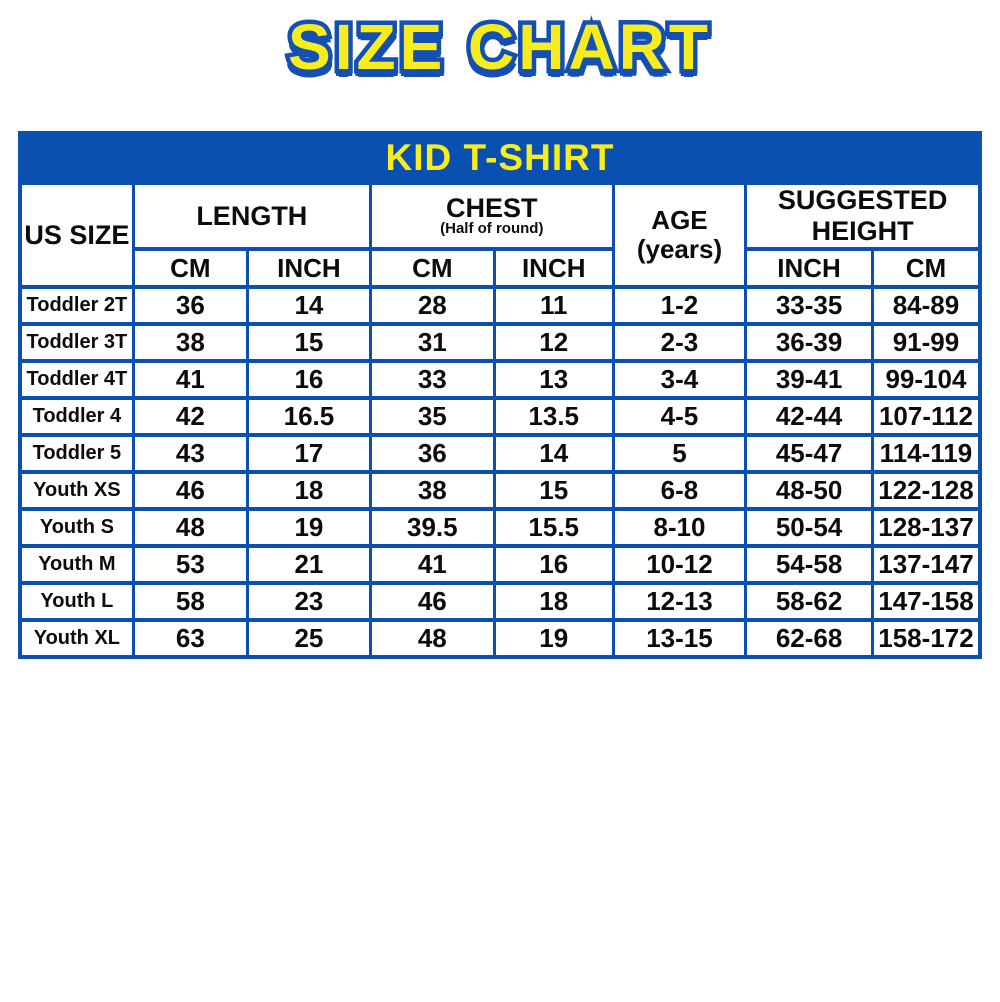 The image size is (1000, 1002). What do you see at coordinates (432, 490) in the screenshot?
I see `chest-cm-value: 38` at bounding box center [432, 490].